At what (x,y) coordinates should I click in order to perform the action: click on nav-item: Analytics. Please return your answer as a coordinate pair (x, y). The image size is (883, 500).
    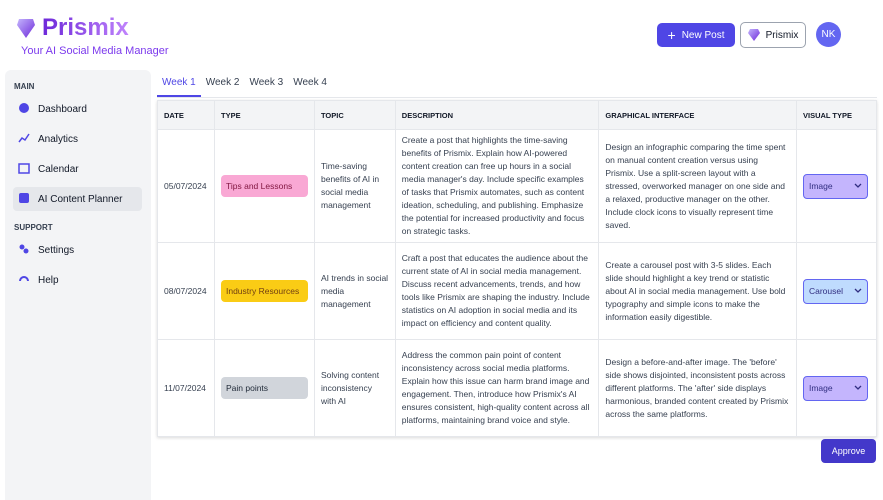
    Looking at the image, I should click on (77, 139).